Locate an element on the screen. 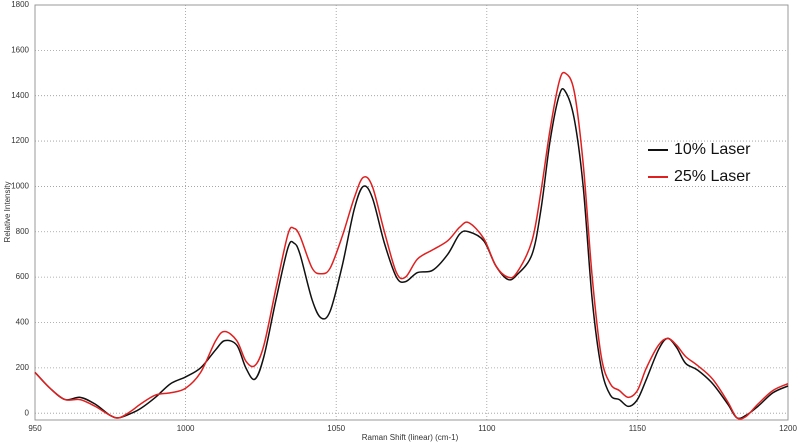 The width and height of the screenshot is (800, 444). y-tick-label: 0 is located at coordinates (27, 412).